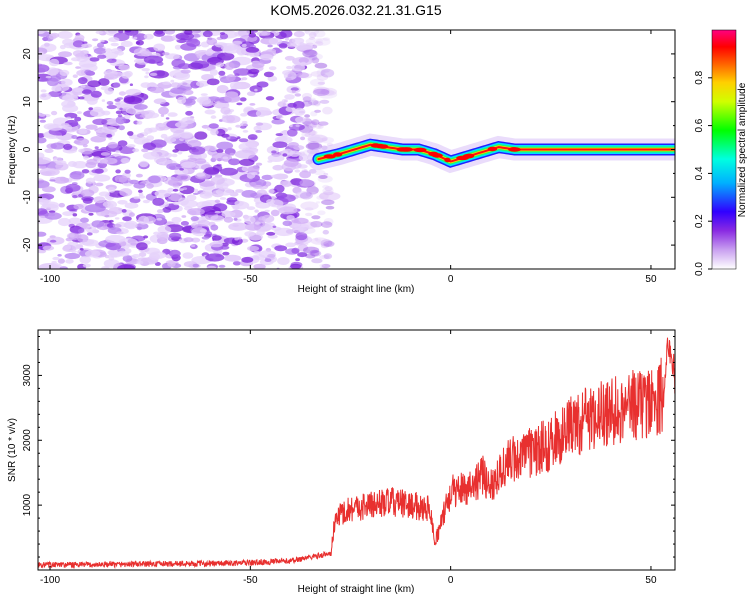  Describe the element at coordinates (651, 279) in the screenshot. I see `x-tick-label: 50` at that location.